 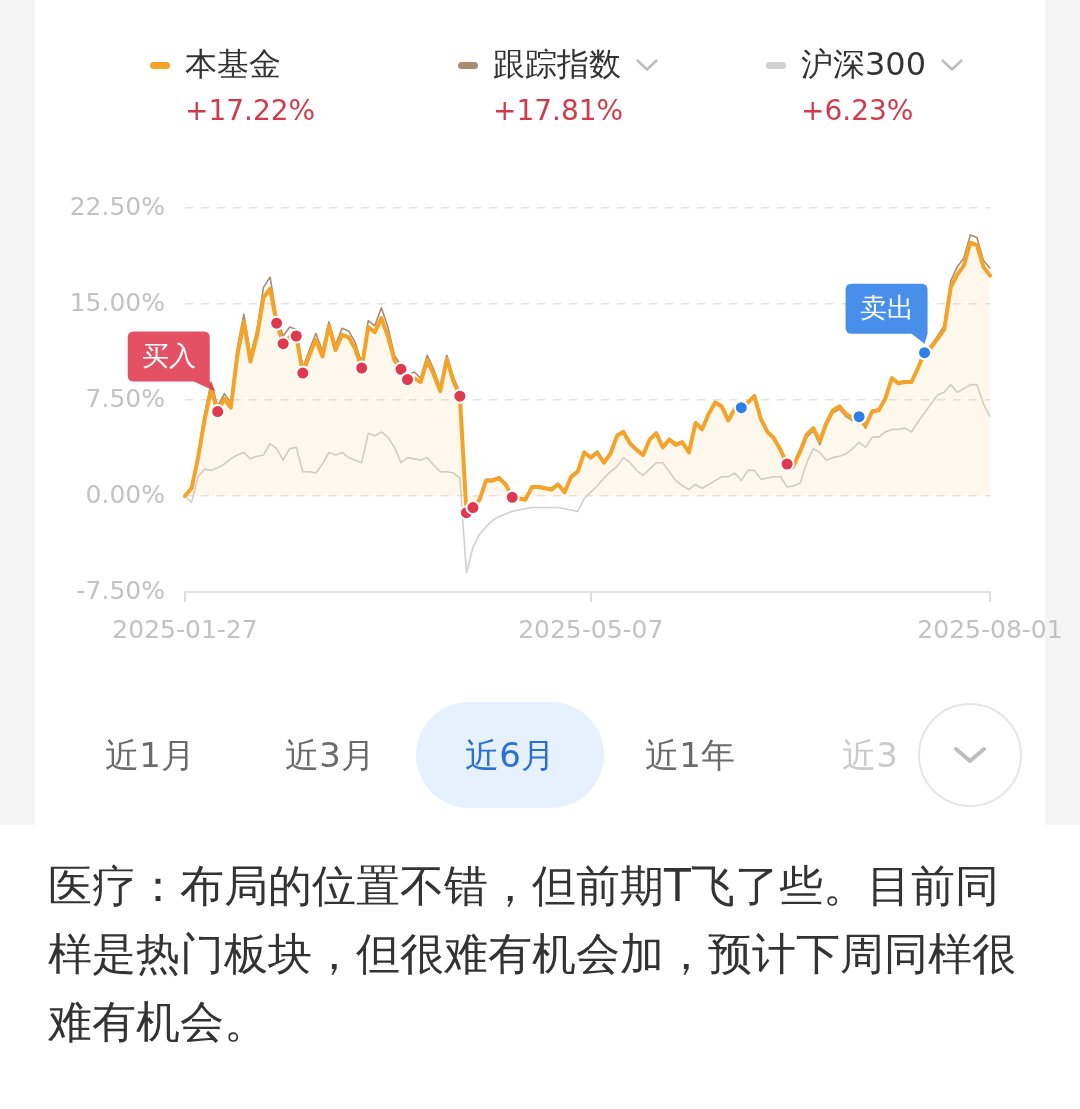 I want to click on text: 近6月, so click(x=510, y=755).